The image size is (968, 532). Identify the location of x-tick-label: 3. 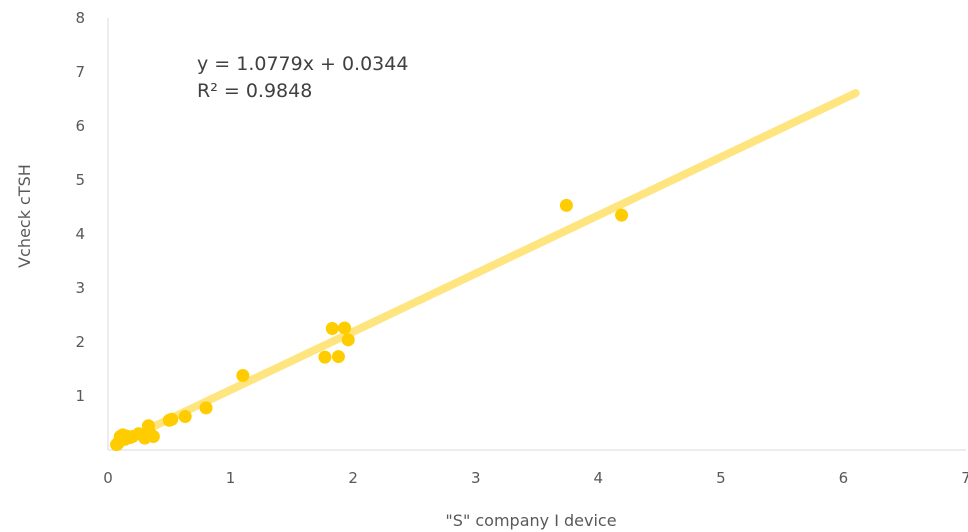
(476, 478).